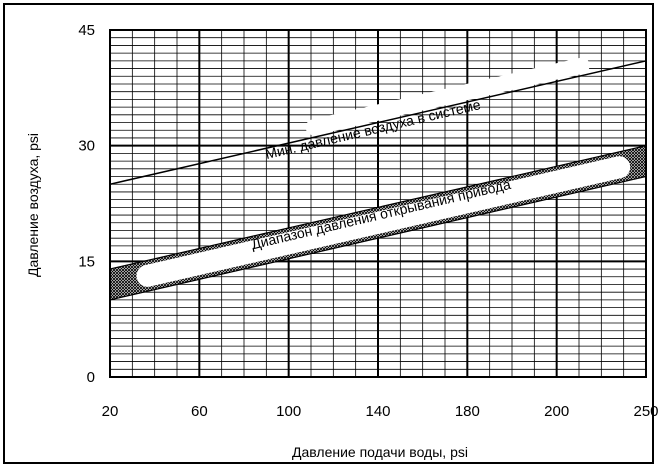 This screenshot has height=469, width=661. What do you see at coordinates (447, 96) in the screenshot?
I see `min-air-label-background` at bounding box center [447, 96].